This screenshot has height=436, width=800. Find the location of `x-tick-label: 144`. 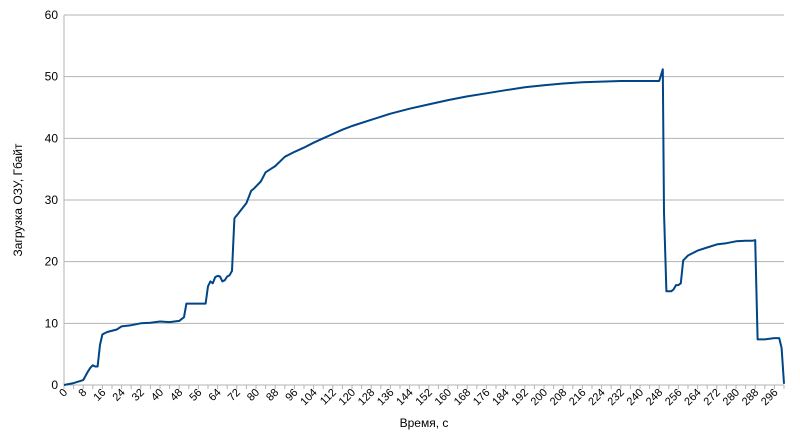

x-tick-label: 144 is located at coordinates (404, 397).